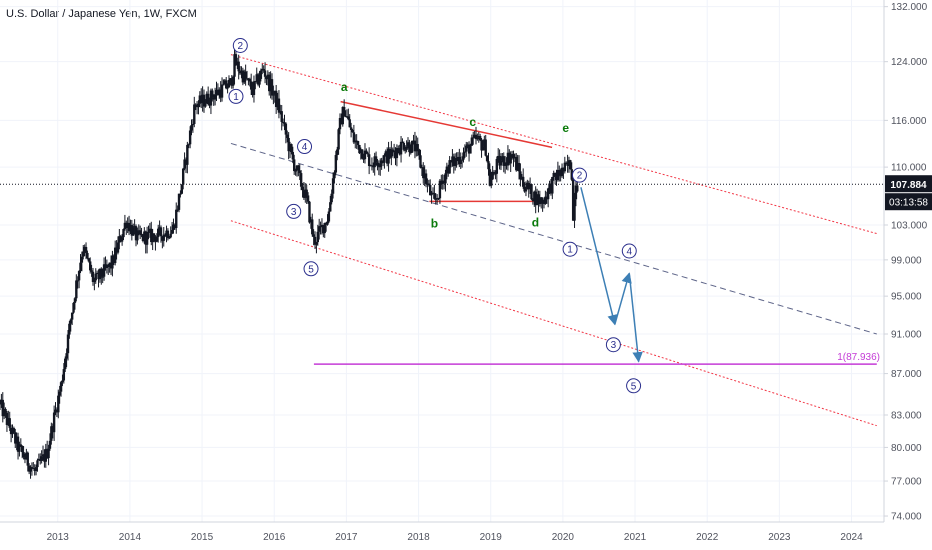 The image size is (932, 550). What do you see at coordinates (274, 537) in the screenshot?
I see `x-tick-label: 2016` at bounding box center [274, 537].